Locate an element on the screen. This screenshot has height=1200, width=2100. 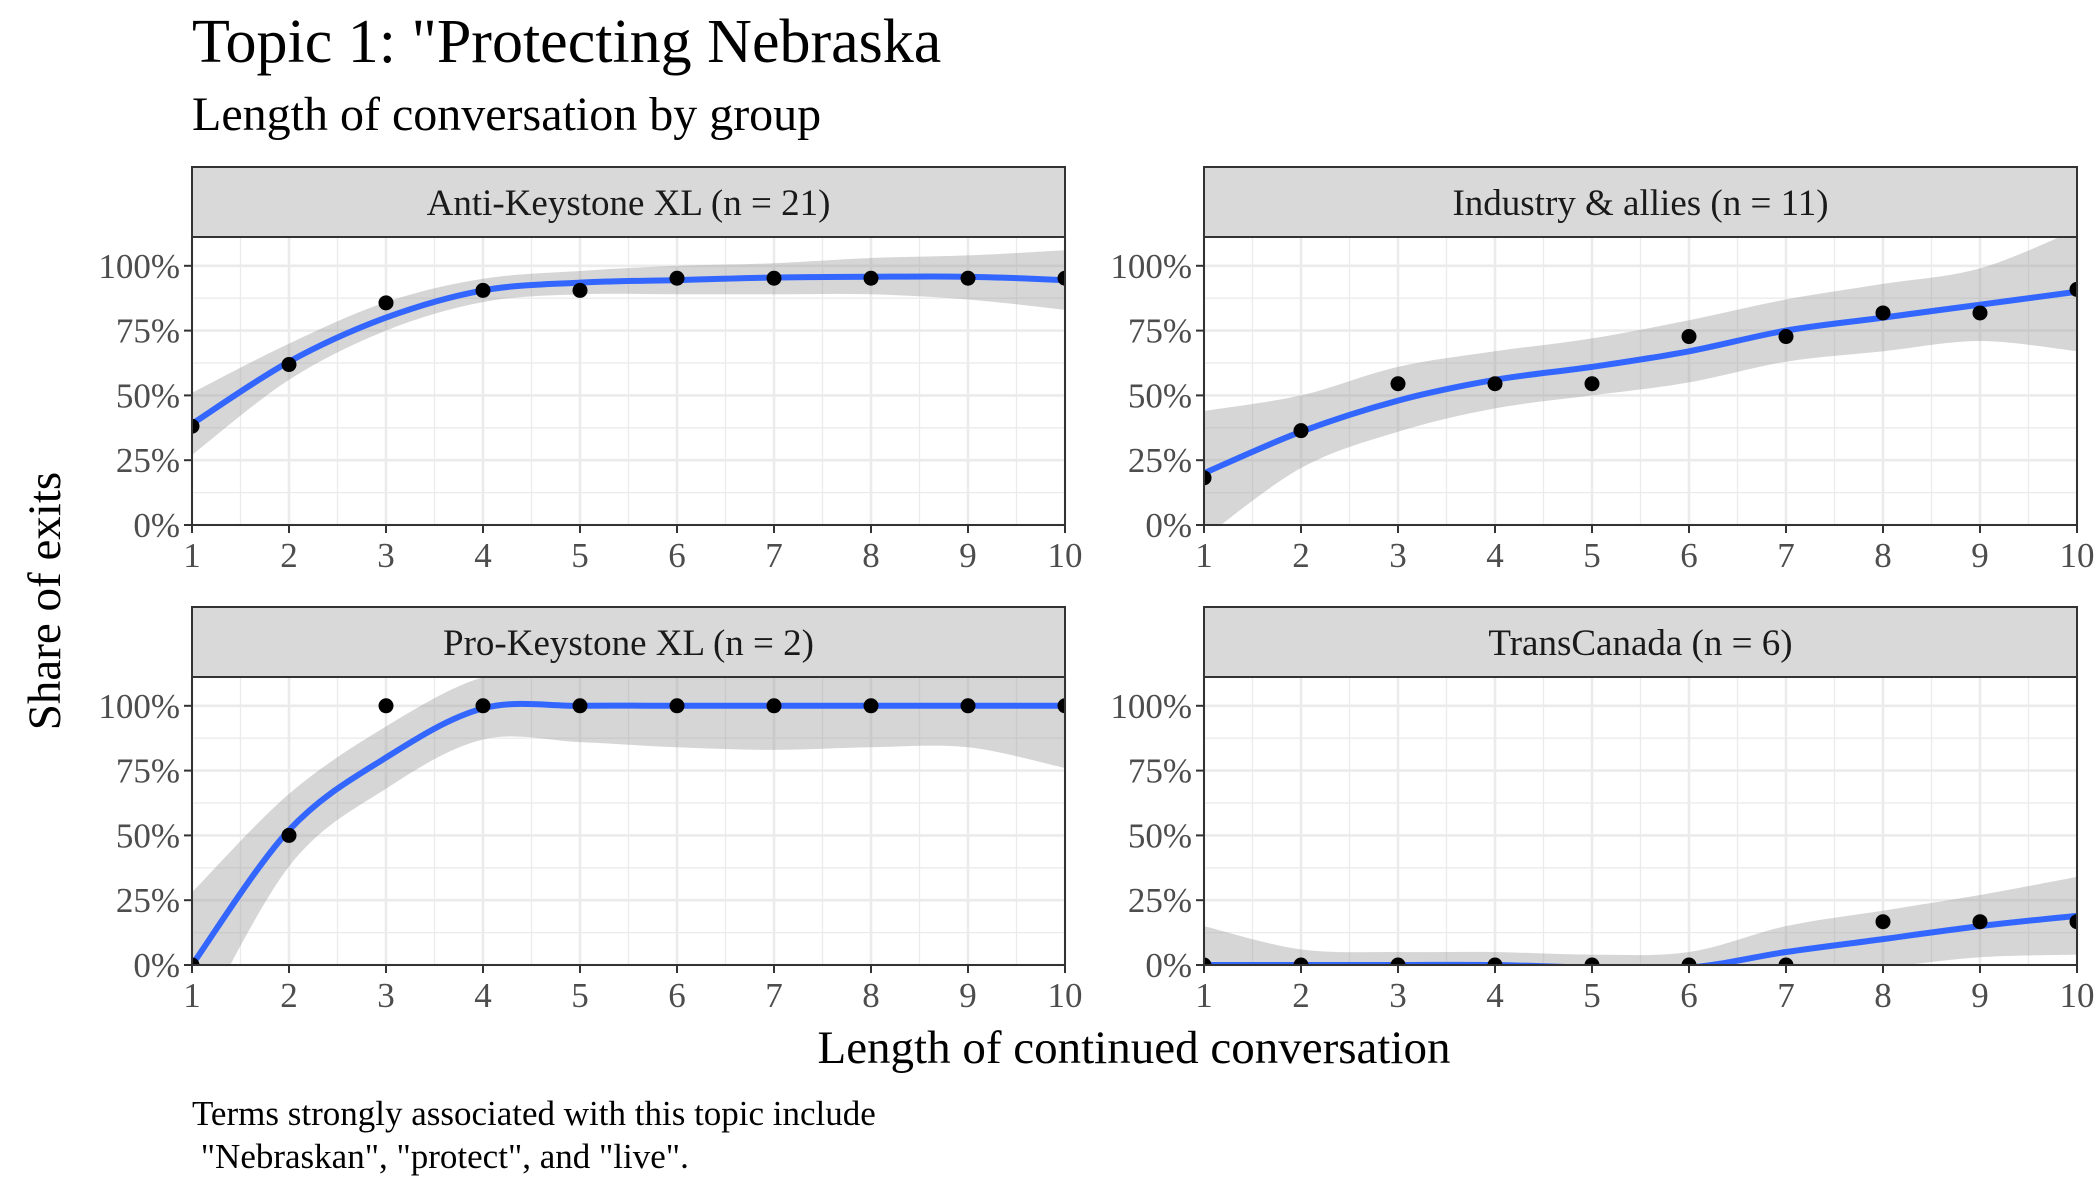
facet-label: Pro-Keystone XL (n = 2) is located at coordinates (628, 643).